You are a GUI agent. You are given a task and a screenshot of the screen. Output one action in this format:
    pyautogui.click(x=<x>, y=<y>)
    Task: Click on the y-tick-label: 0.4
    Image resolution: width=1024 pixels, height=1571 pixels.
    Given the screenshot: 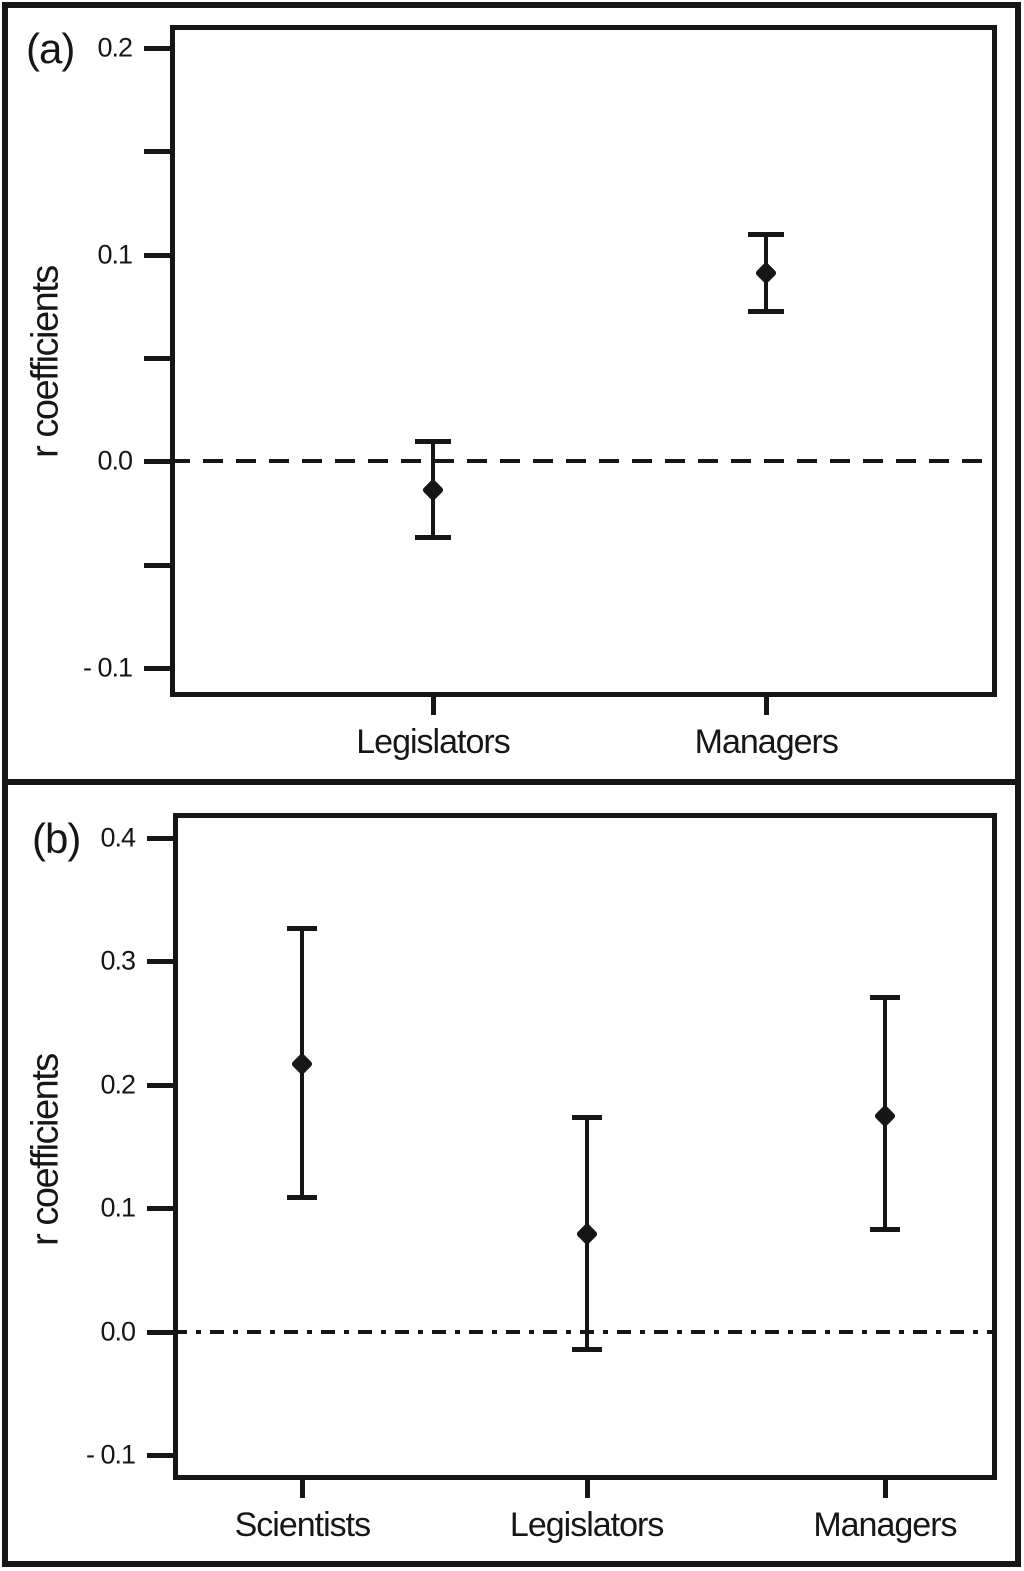 What is the action you would take?
    pyautogui.click(x=118, y=837)
    